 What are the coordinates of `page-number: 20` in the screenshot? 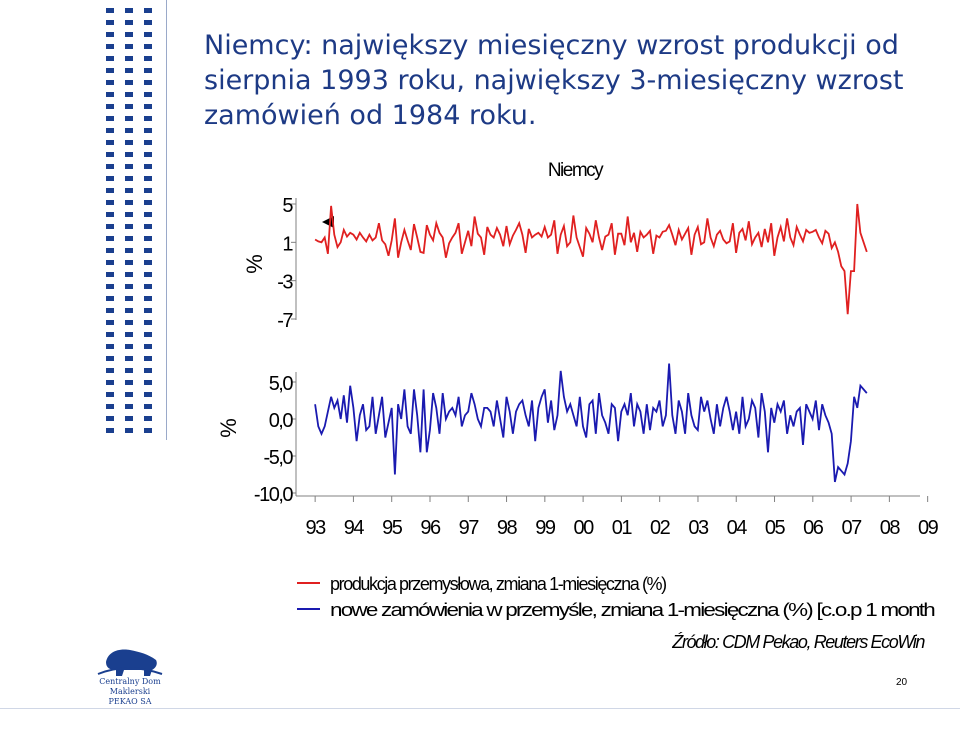 It's located at (902, 682).